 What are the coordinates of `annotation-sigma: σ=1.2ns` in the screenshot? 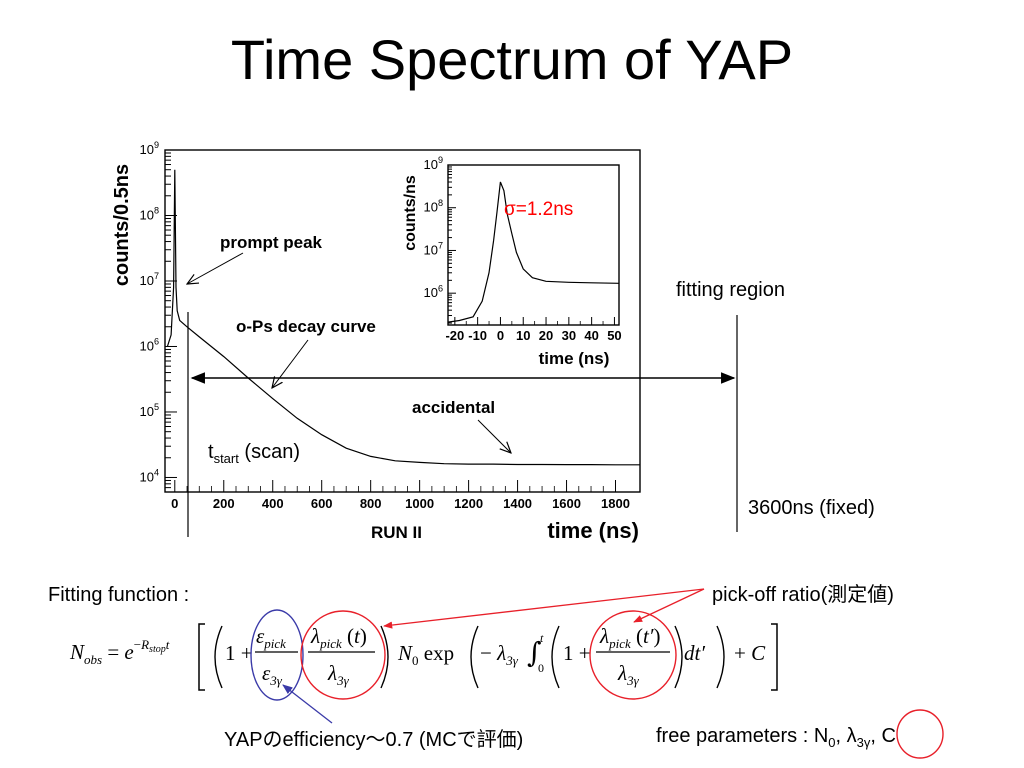 It's located at (538, 209).